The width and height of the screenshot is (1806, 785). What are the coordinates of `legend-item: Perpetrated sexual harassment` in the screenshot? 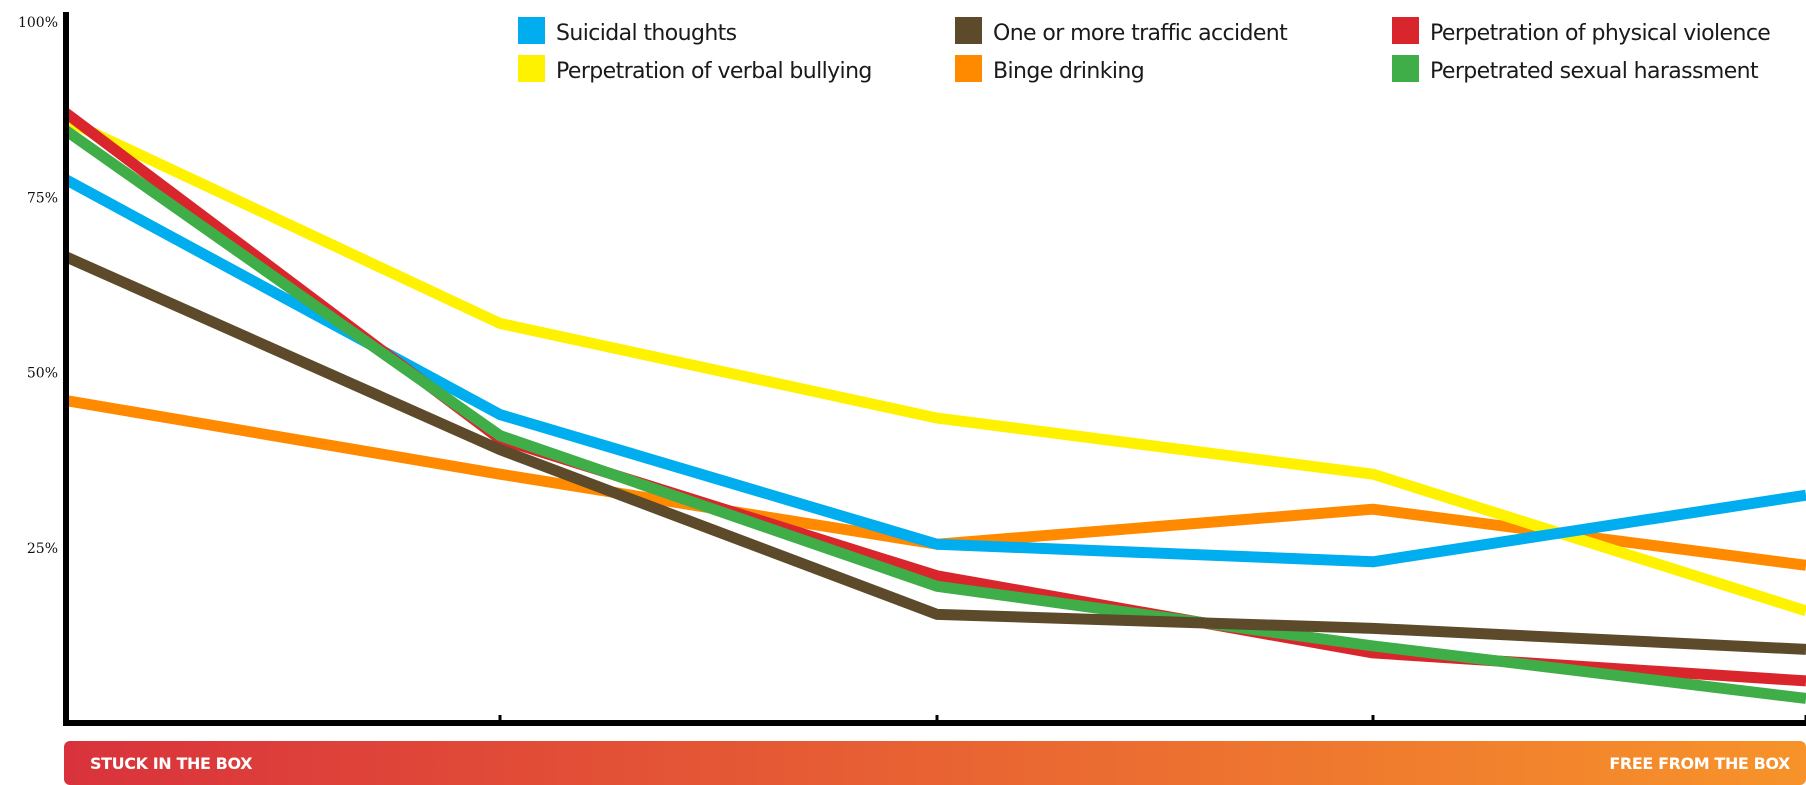 It's located at (1576, 69).